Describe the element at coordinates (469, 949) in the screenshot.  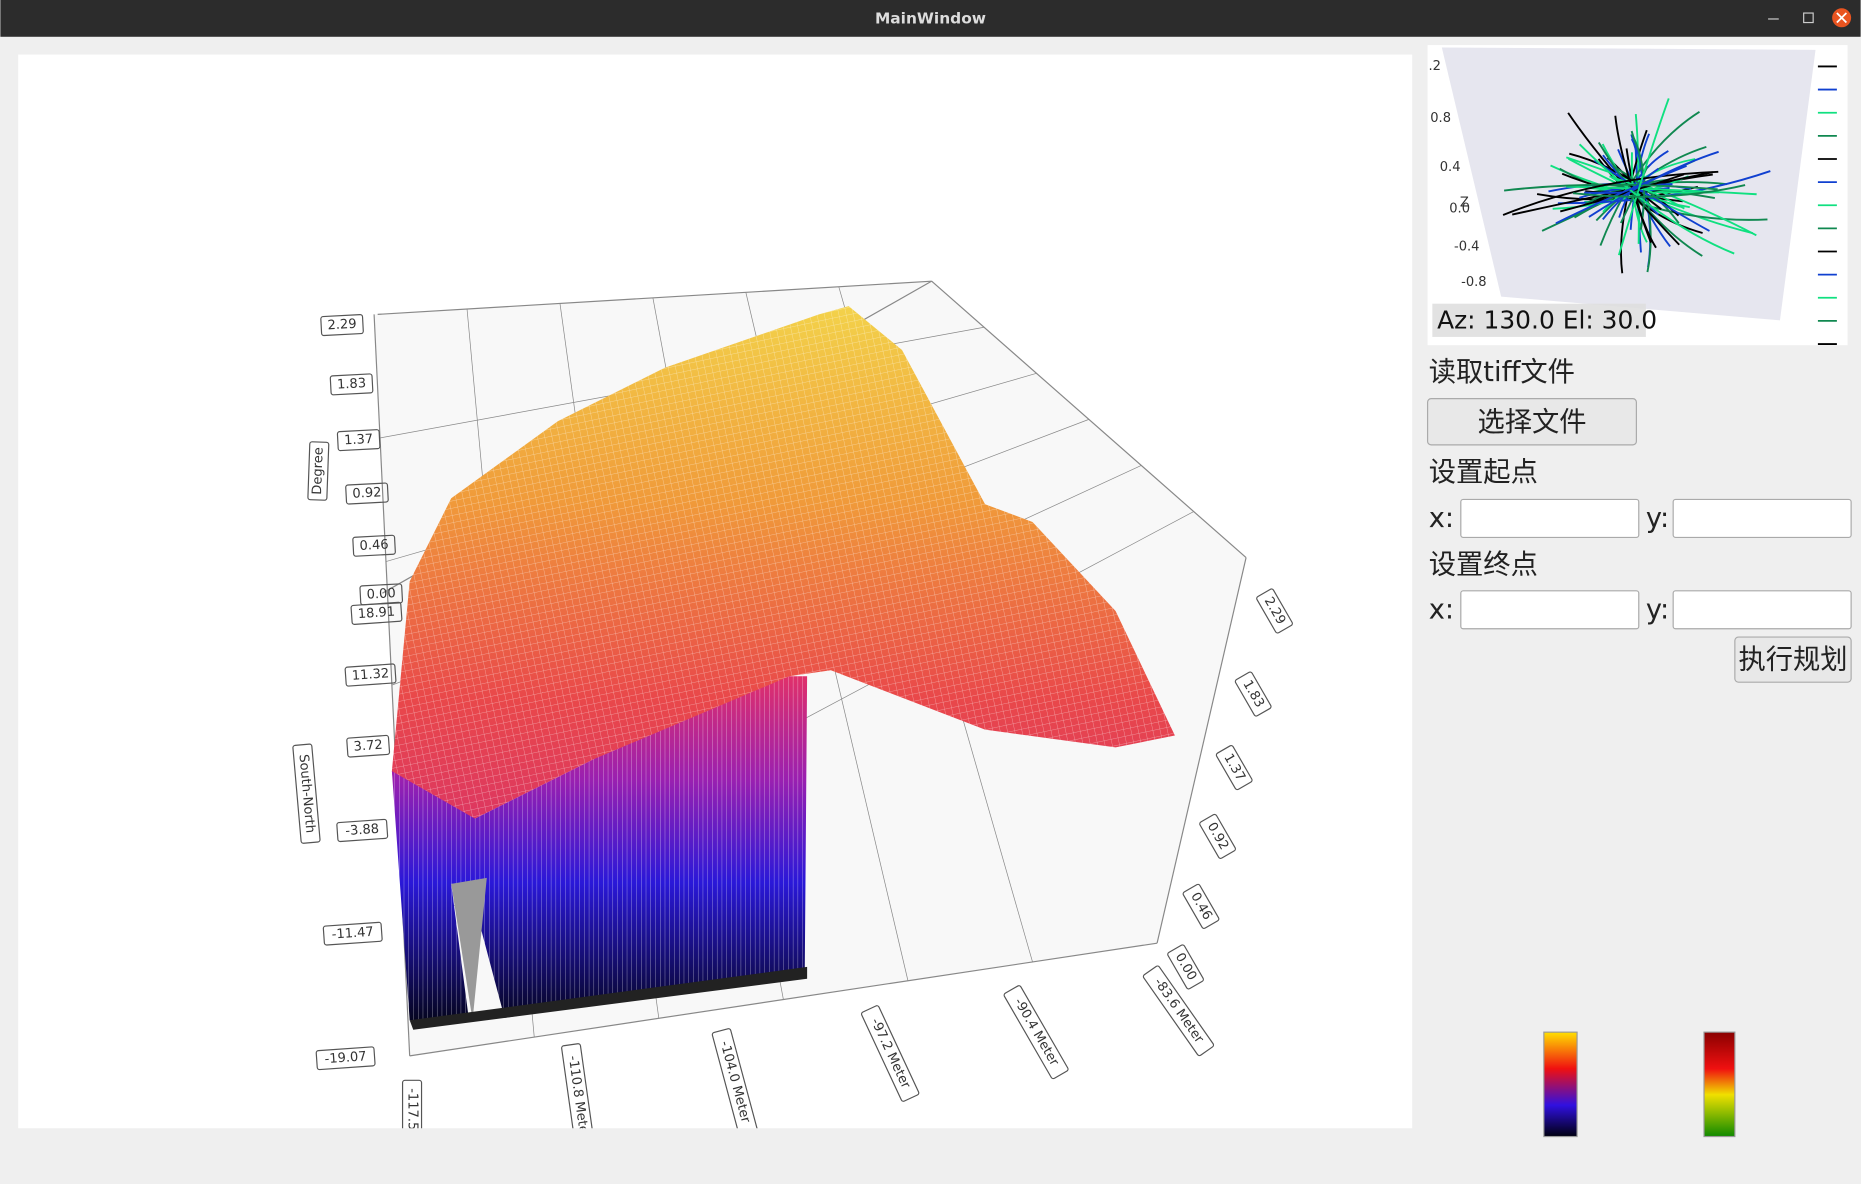
I see `gap-shadow` at that location.